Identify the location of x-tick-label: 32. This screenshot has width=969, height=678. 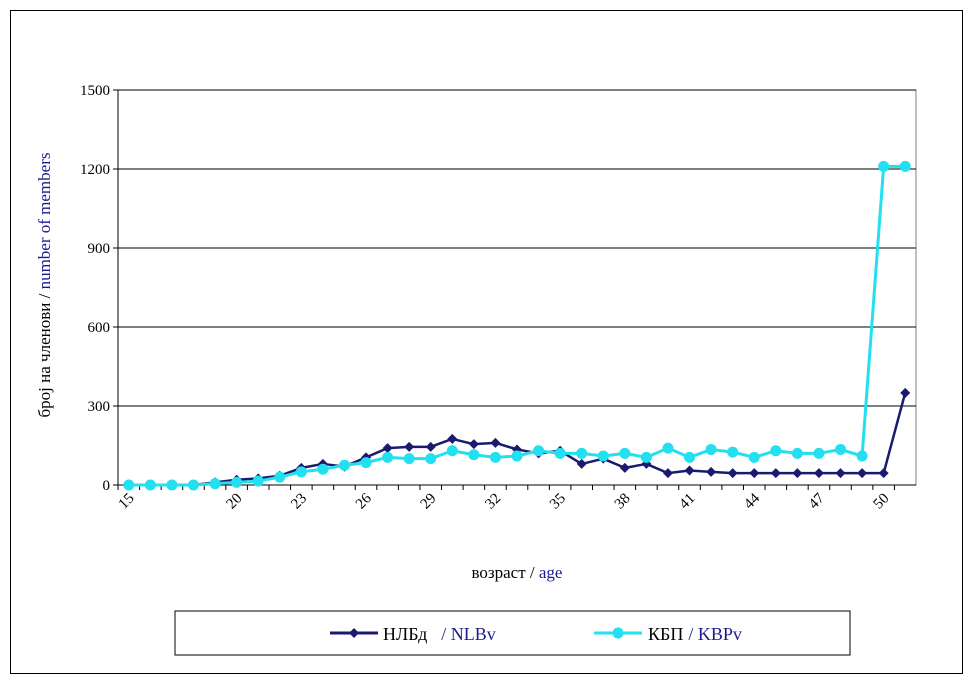
(493, 502).